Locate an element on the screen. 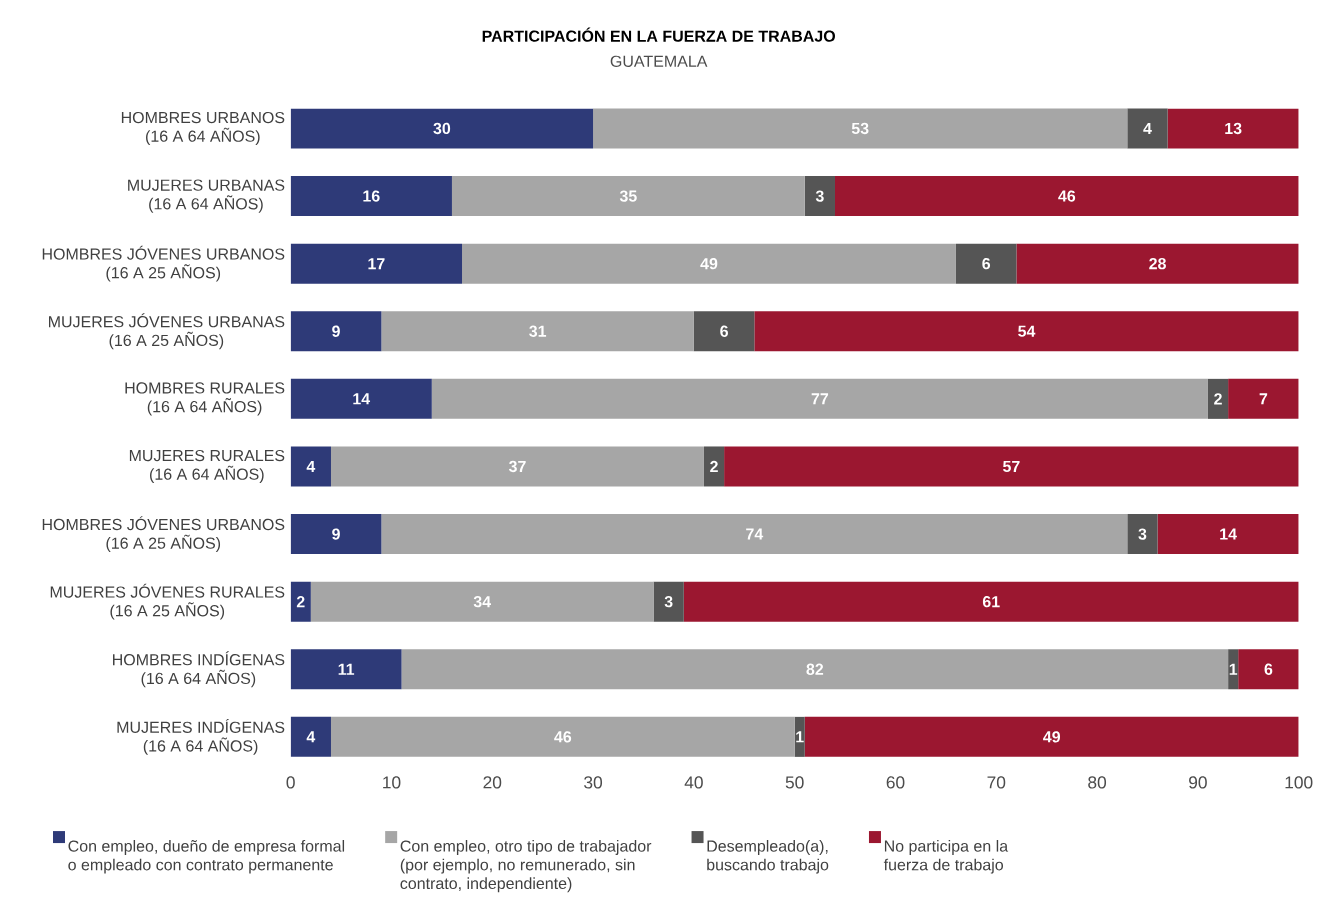 This screenshot has width=1324, height=909. chart-title: PARTICIPACIÓN EN LA FUERZA DE TRABAJO is located at coordinates (659, 34).